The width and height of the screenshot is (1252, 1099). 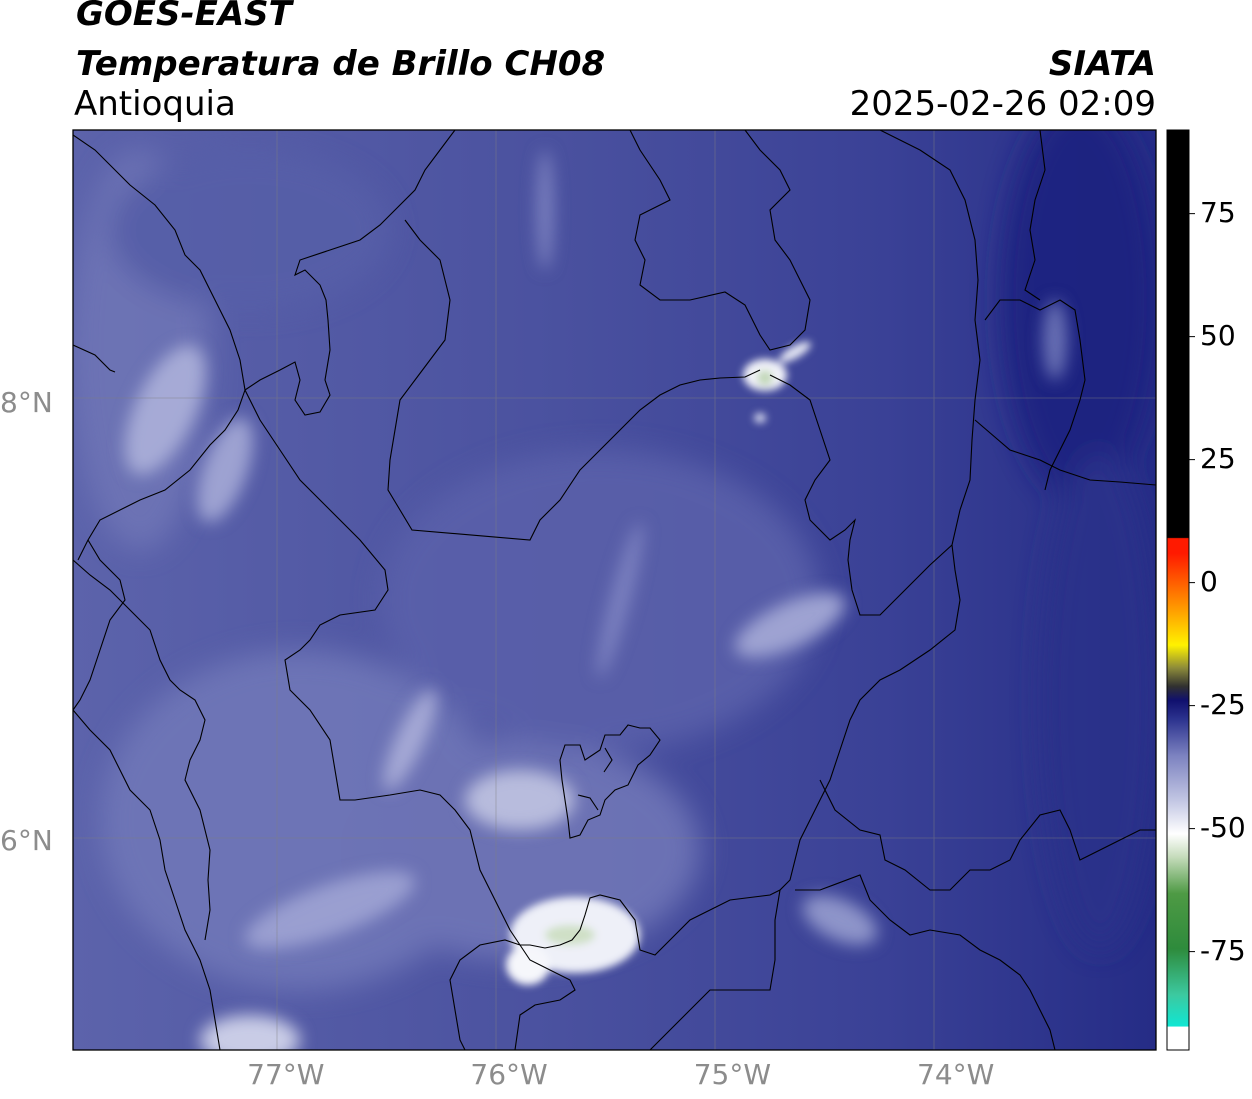 What do you see at coordinates (732, 1074) in the screenshot?
I see `x-tick-label: 75°W` at bounding box center [732, 1074].